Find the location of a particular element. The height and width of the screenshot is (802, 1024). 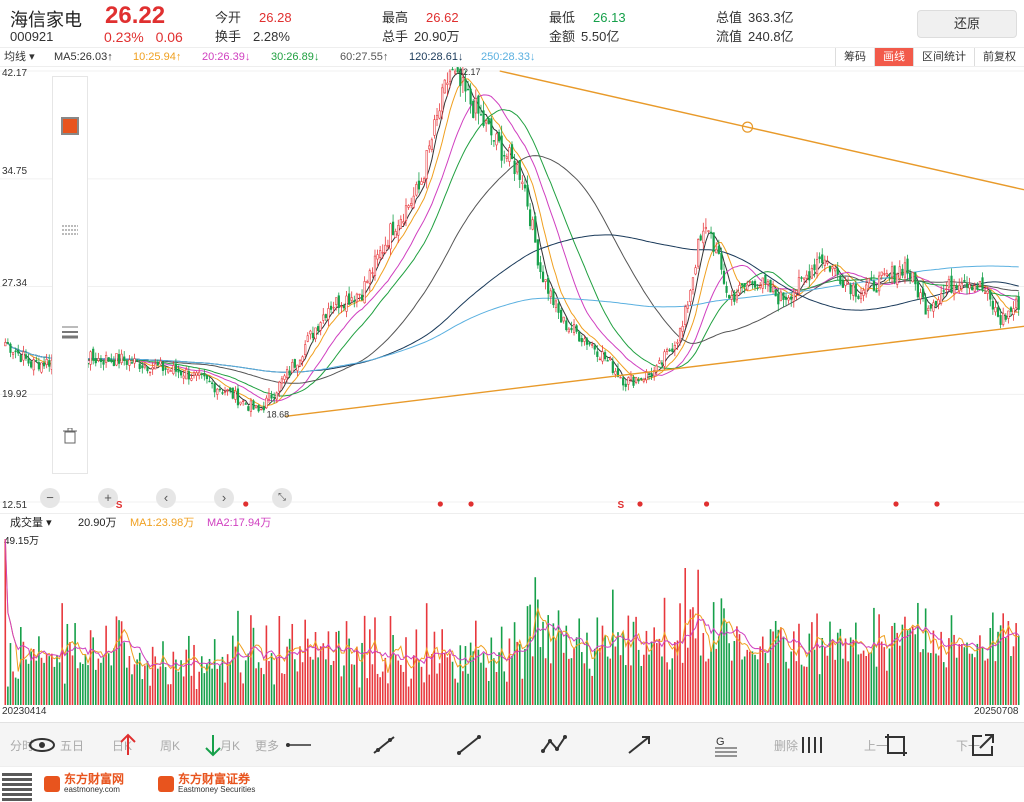

tab-forward-adjust: 前复权 is located at coordinates (999, 57).